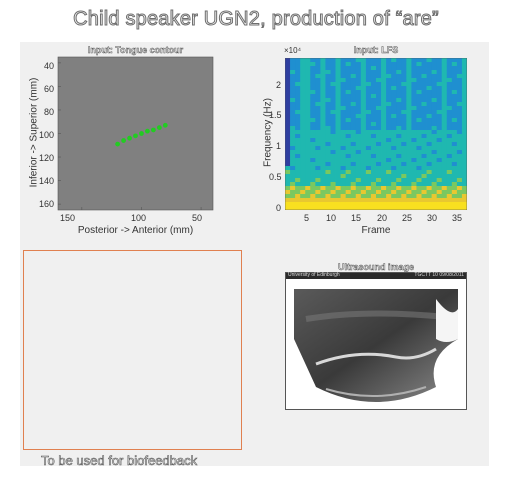 Image resolution: width=512 pixels, height=480 pixels. What do you see at coordinates (457, 218) in the screenshot?
I see `lfs-xtick: 35` at bounding box center [457, 218].